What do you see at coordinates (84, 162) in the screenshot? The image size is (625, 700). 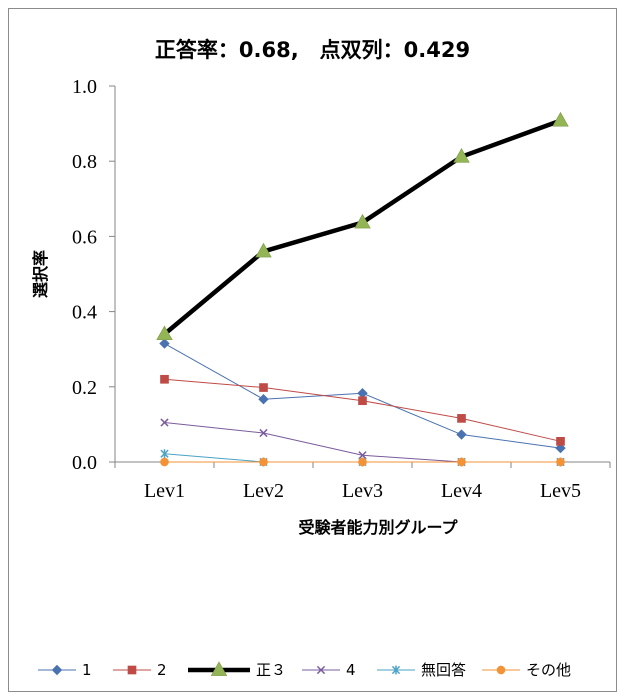 I see `y-tick-label: 0.8` at bounding box center [84, 162].